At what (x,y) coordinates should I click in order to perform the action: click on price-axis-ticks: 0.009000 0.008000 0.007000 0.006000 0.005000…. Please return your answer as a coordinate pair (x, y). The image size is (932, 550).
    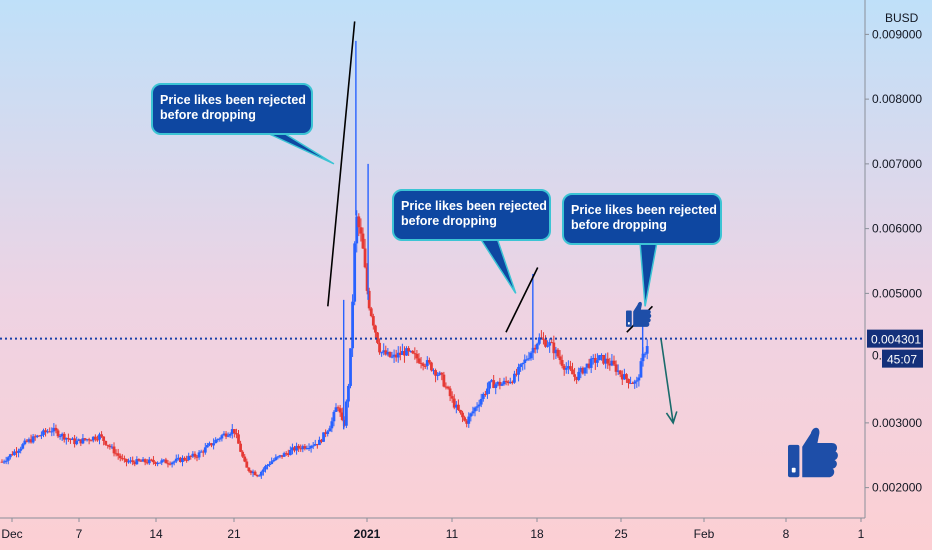
    Looking at the image, I should click on (893, 261).